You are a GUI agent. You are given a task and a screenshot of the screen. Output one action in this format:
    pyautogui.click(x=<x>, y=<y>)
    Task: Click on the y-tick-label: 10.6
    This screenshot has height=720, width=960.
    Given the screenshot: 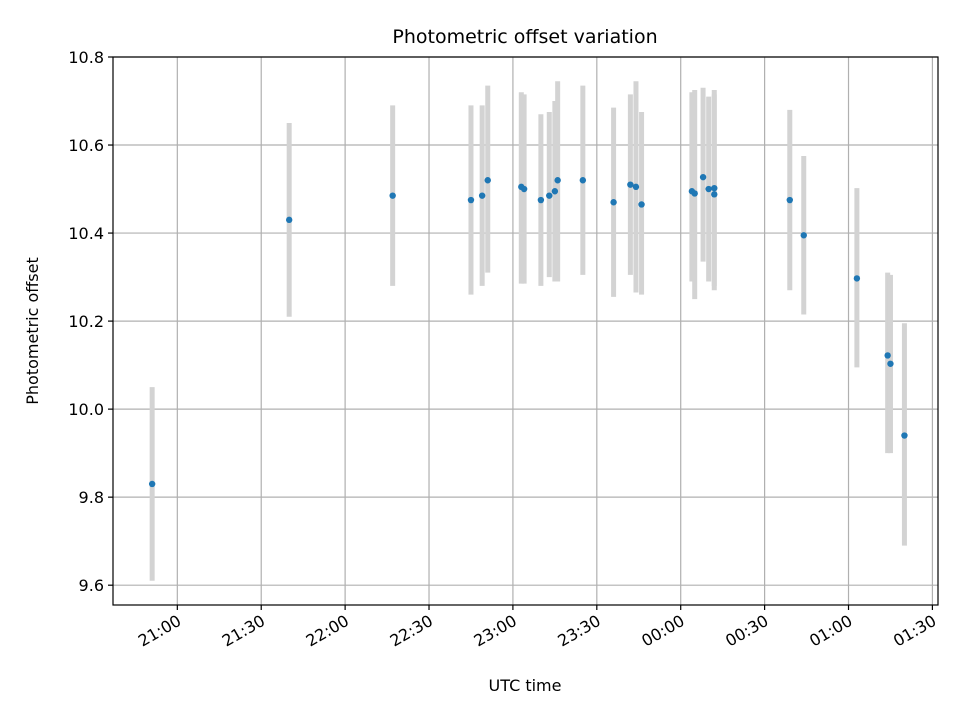 What is the action you would take?
    pyautogui.click(x=86, y=145)
    